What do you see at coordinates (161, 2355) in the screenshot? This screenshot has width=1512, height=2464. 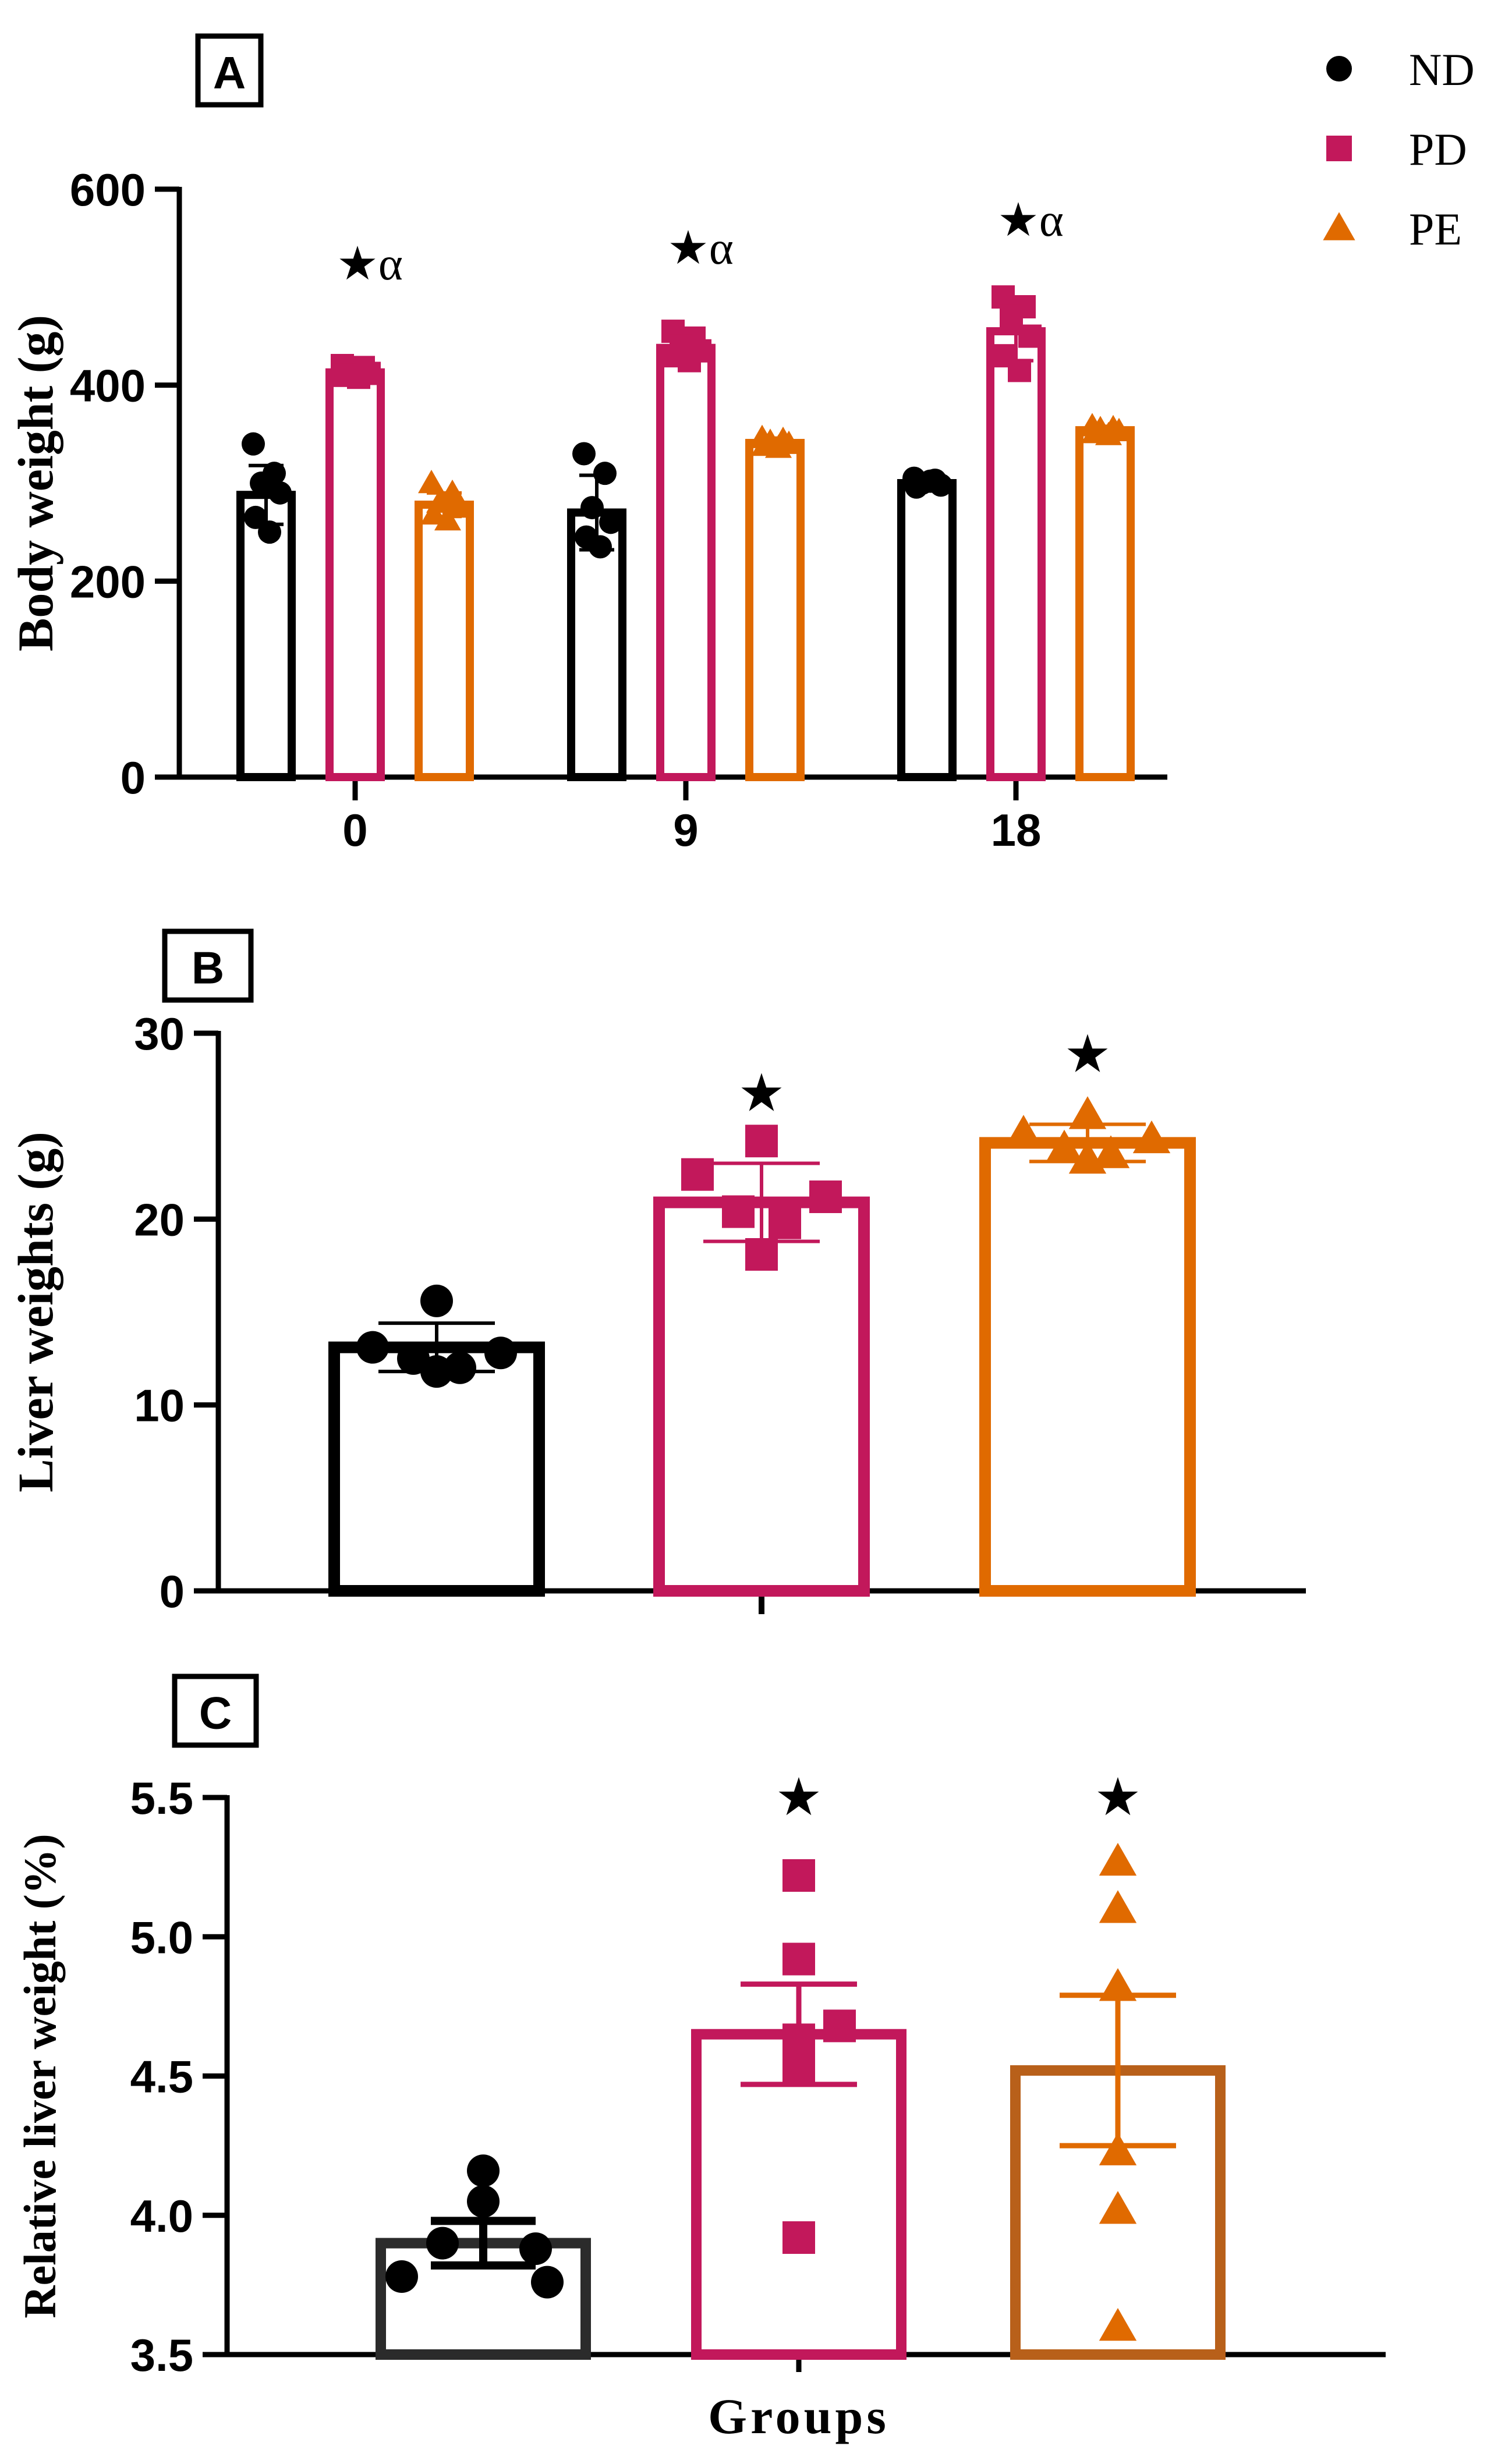 I see `y-tick-label: 3.5` at bounding box center [161, 2355].